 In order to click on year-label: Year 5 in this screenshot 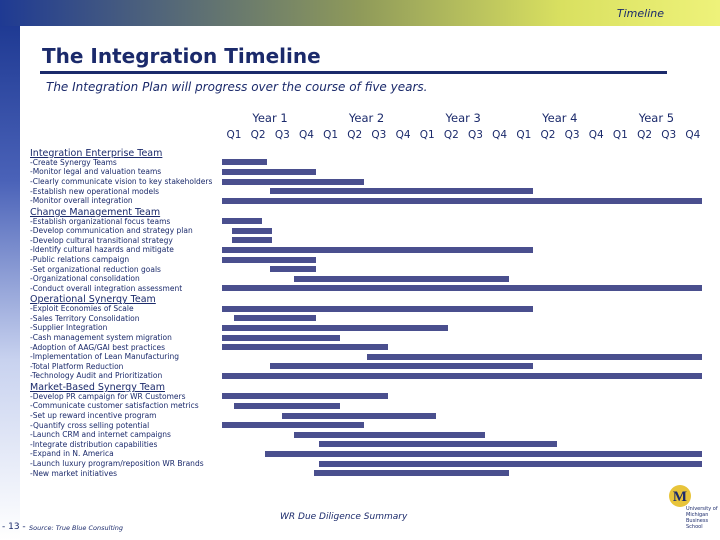, I will do `click(656, 118)`.